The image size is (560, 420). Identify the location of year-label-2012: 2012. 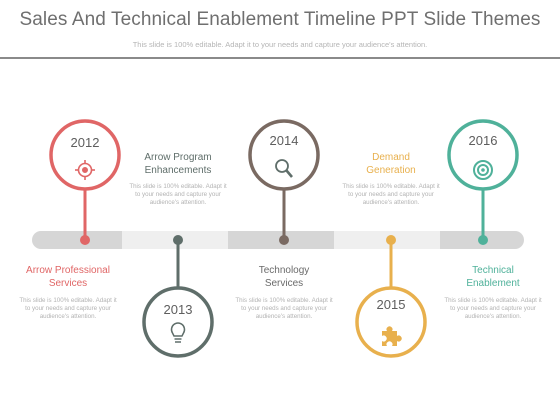
(85, 142).